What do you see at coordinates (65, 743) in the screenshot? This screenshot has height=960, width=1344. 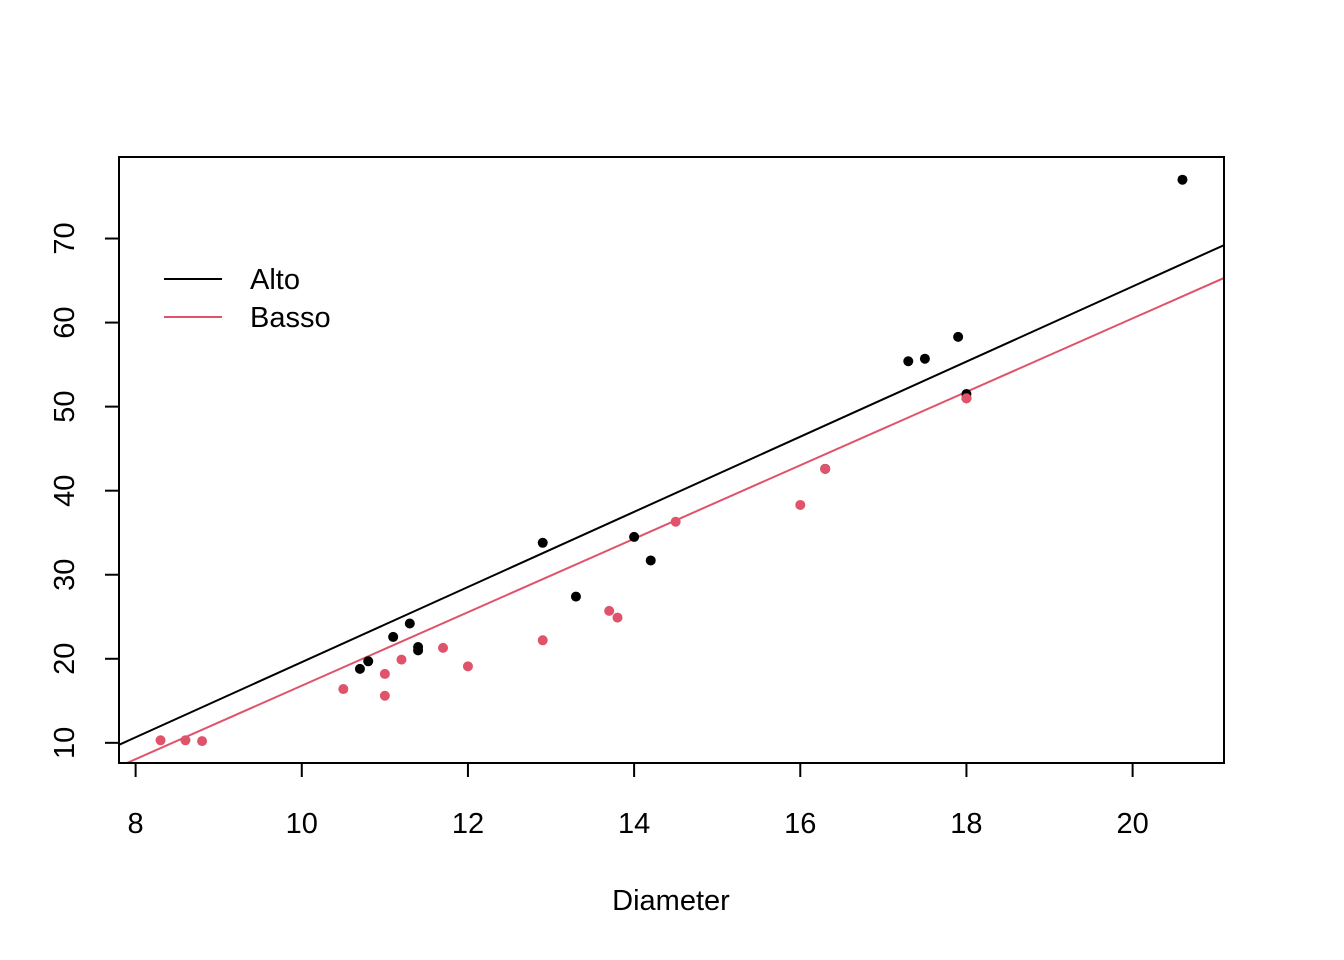 I see `y-tick-label: 10` at bounding box center [65, 743].